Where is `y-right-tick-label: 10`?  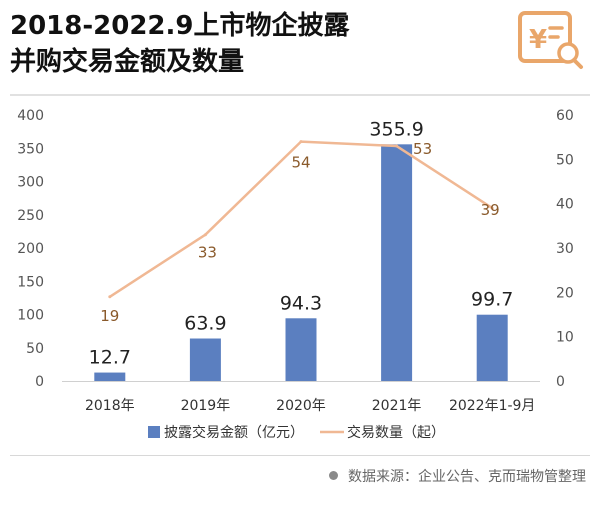
y-right-tick-label: 10 is located at coordinates (565, 338).